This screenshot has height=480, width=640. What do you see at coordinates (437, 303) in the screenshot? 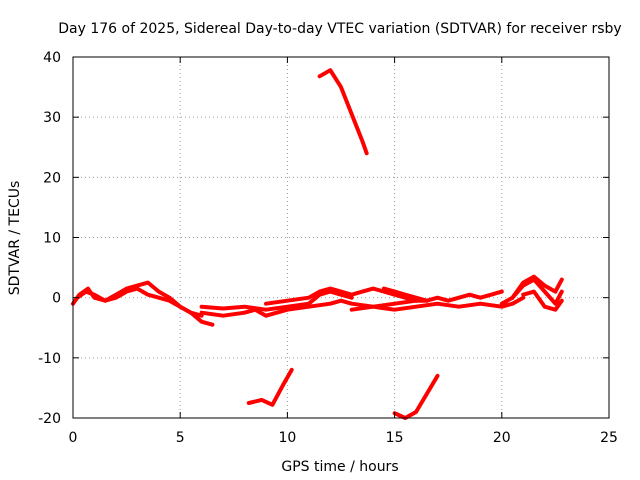
I see `series-line-satellite-f` at bounding box center [437, 303].